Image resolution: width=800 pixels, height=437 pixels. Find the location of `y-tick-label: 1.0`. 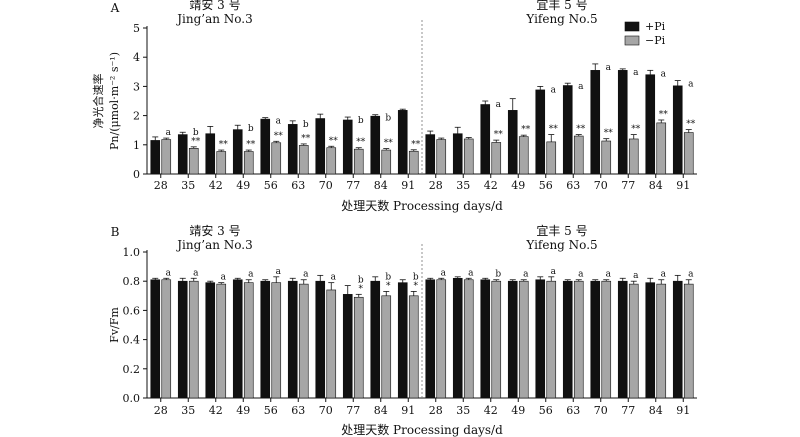

y-tick-label: 1.0 is located at coordinates (132, 252).